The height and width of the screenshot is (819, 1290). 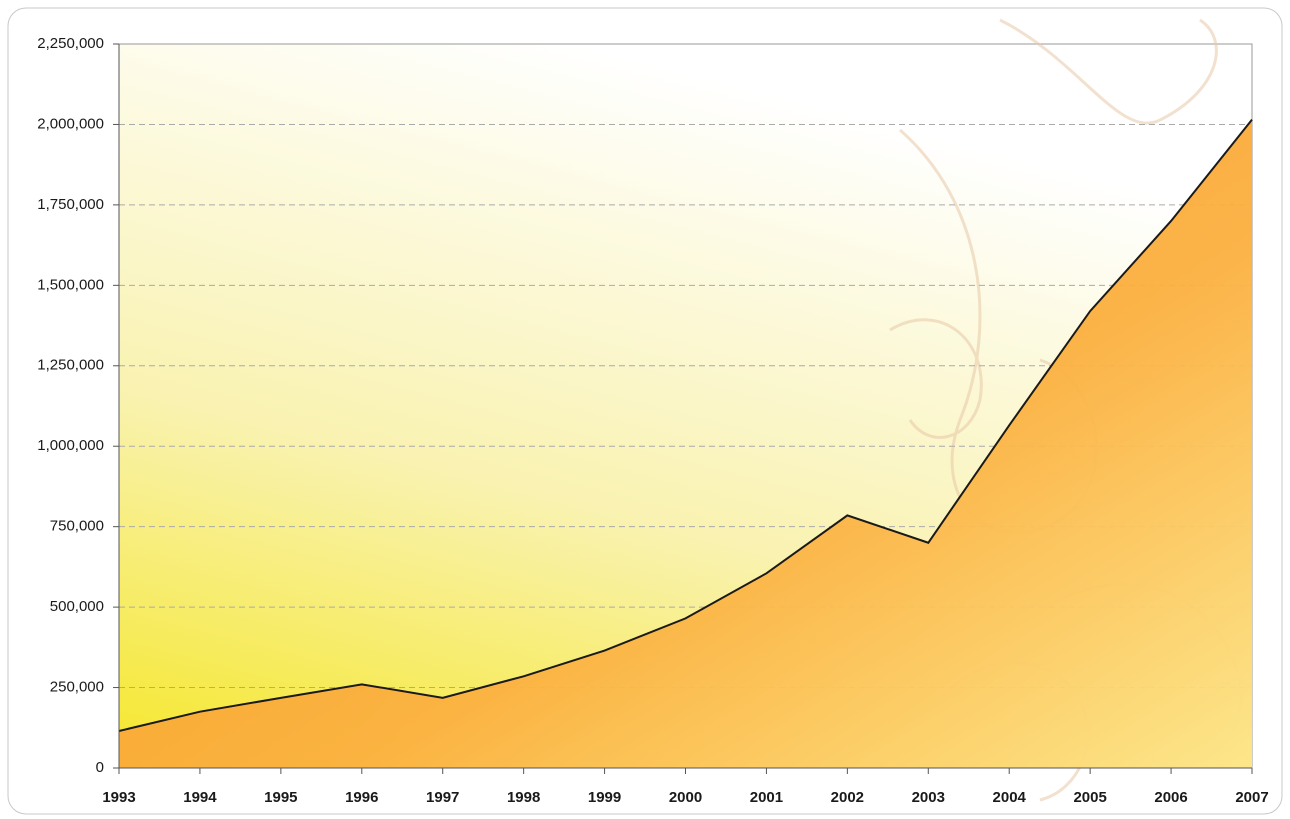 I want to click on y-tick-label: 1,500,000, so click(x=70, y=284).